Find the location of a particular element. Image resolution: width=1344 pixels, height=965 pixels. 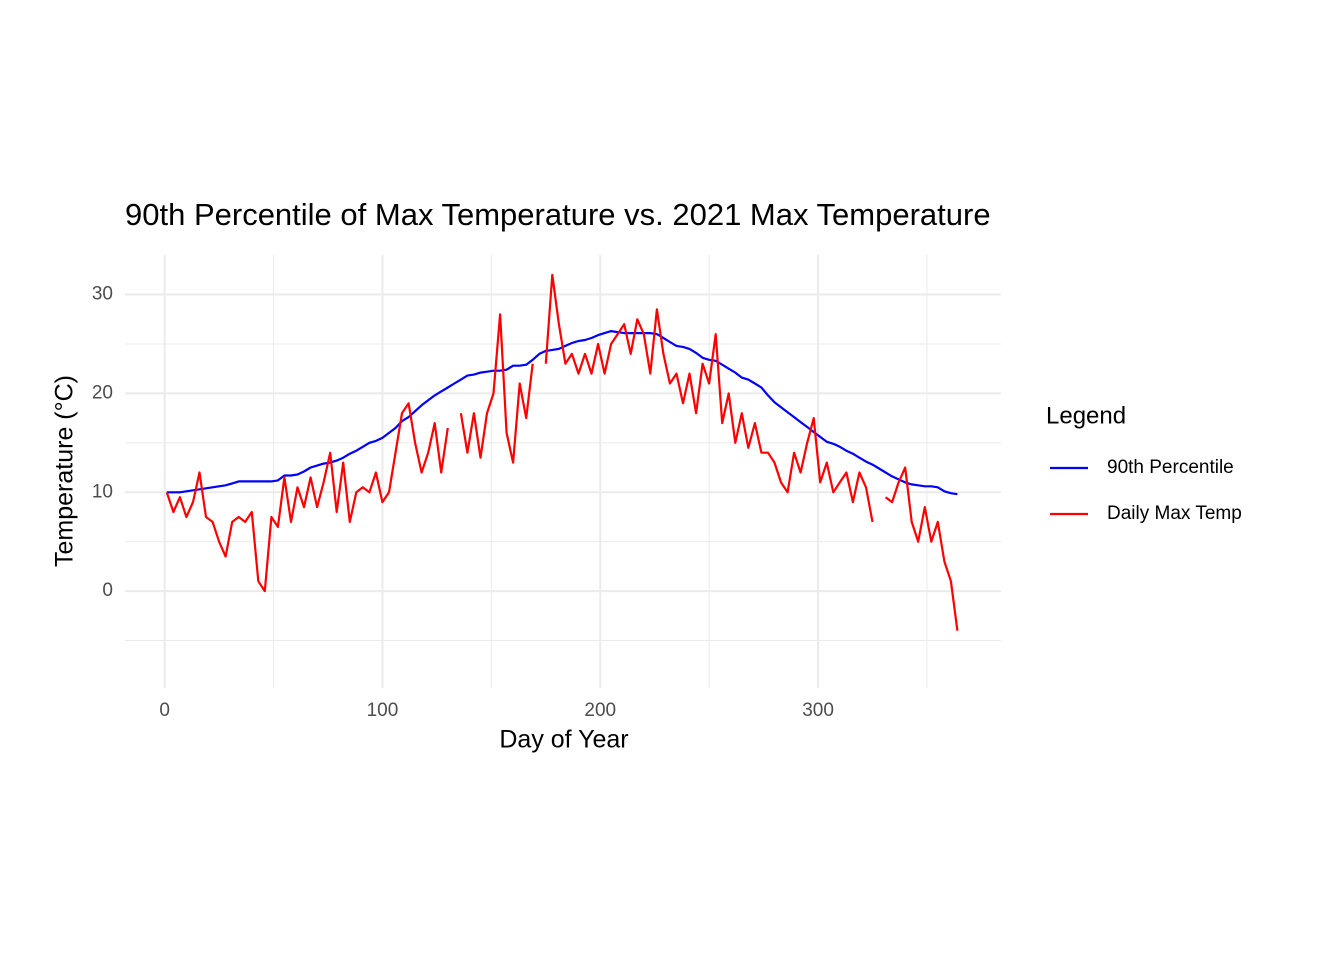

x-tick-label: 200 is located at coordinates (600, 710).